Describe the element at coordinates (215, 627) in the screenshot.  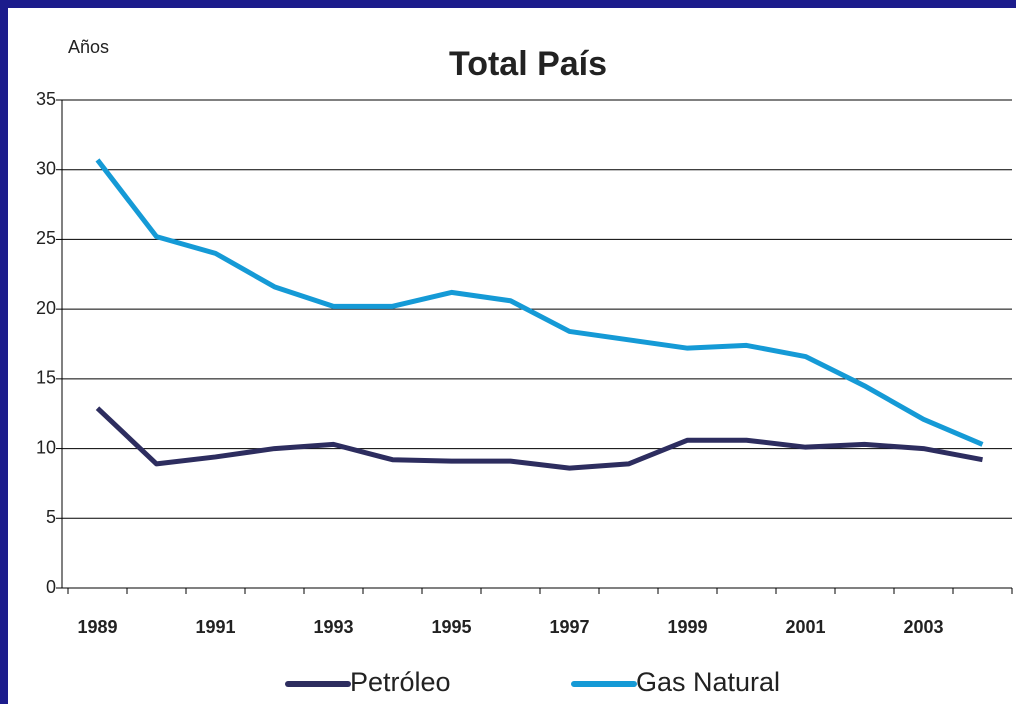
I see `x-tick-label: 1991` at that location.